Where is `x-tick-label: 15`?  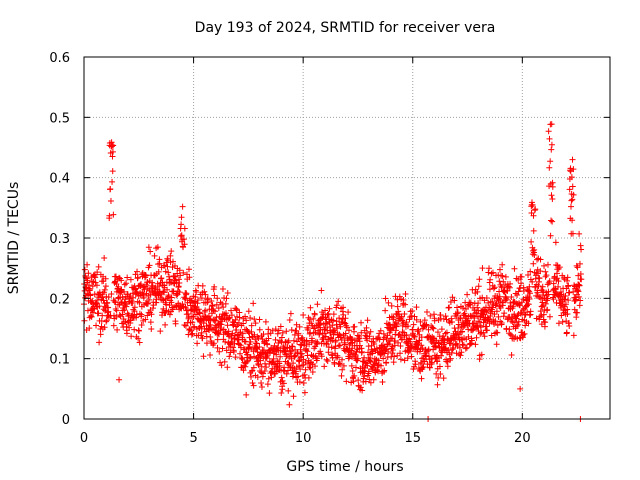 x-tick-label: 15 is located at coordinates (412, 438).